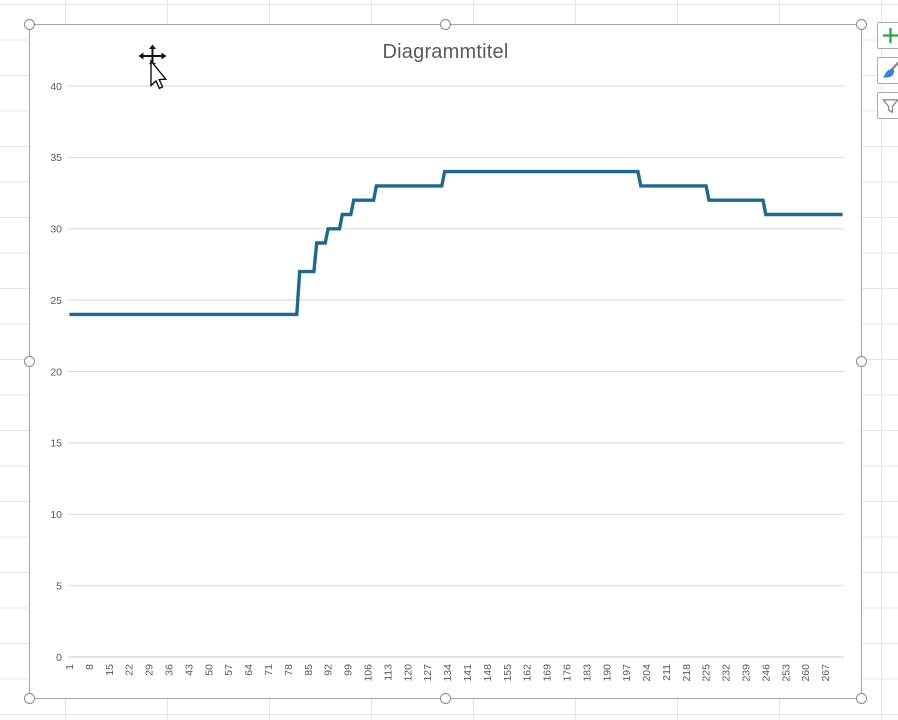 The width and height of the screenshot is (898, 720). Describe the element at coordinates (861, 361) in the screenshot. I see `resize-handle-e` at that location.